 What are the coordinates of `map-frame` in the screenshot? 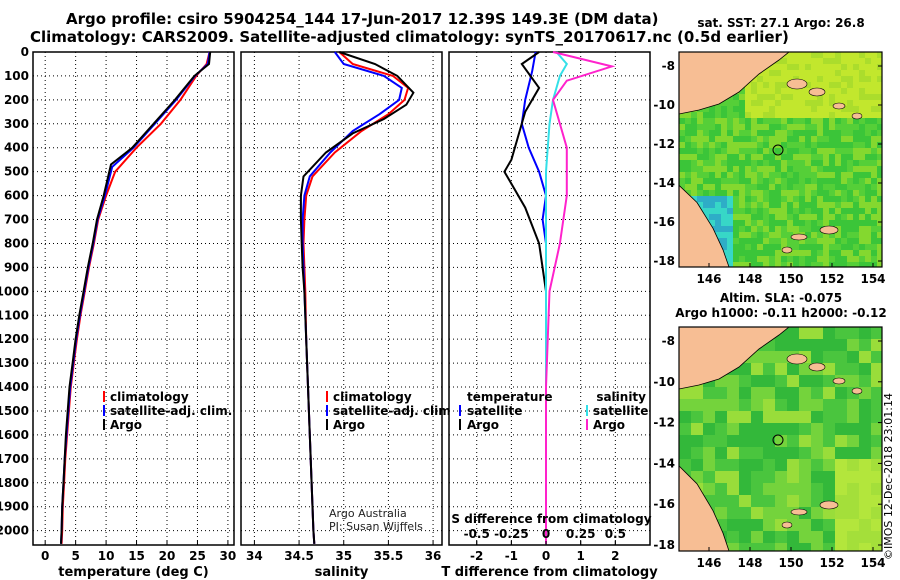 It's located at (780, 159).